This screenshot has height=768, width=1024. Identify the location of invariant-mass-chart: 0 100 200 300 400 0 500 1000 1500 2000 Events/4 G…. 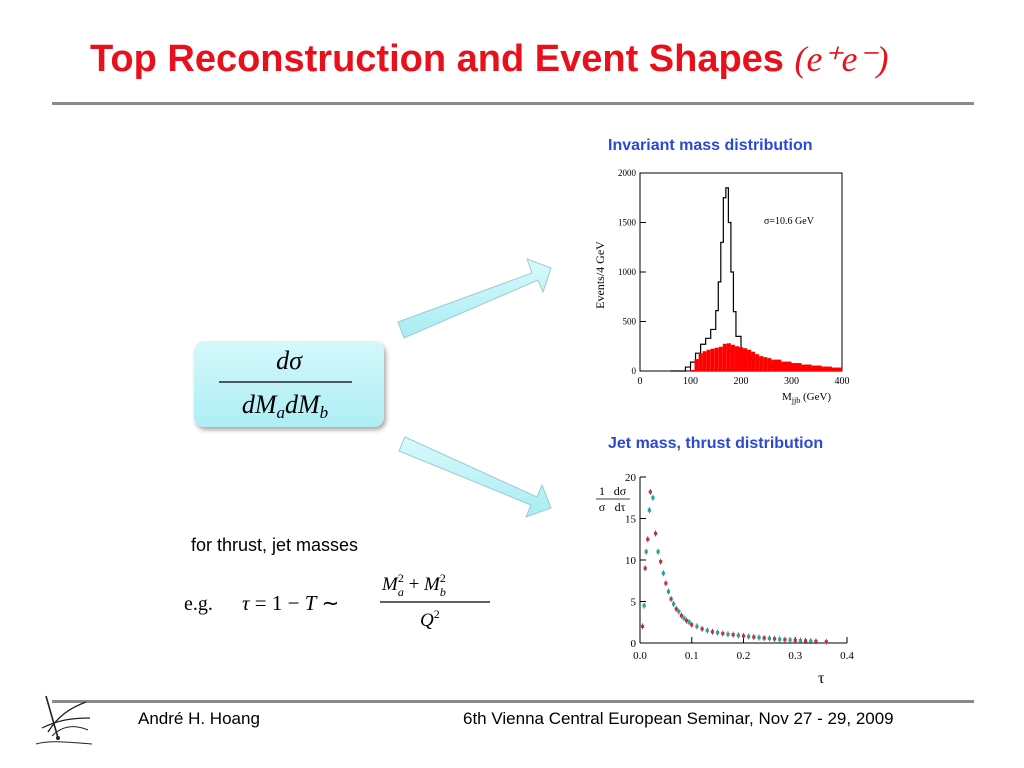
(721, 286).